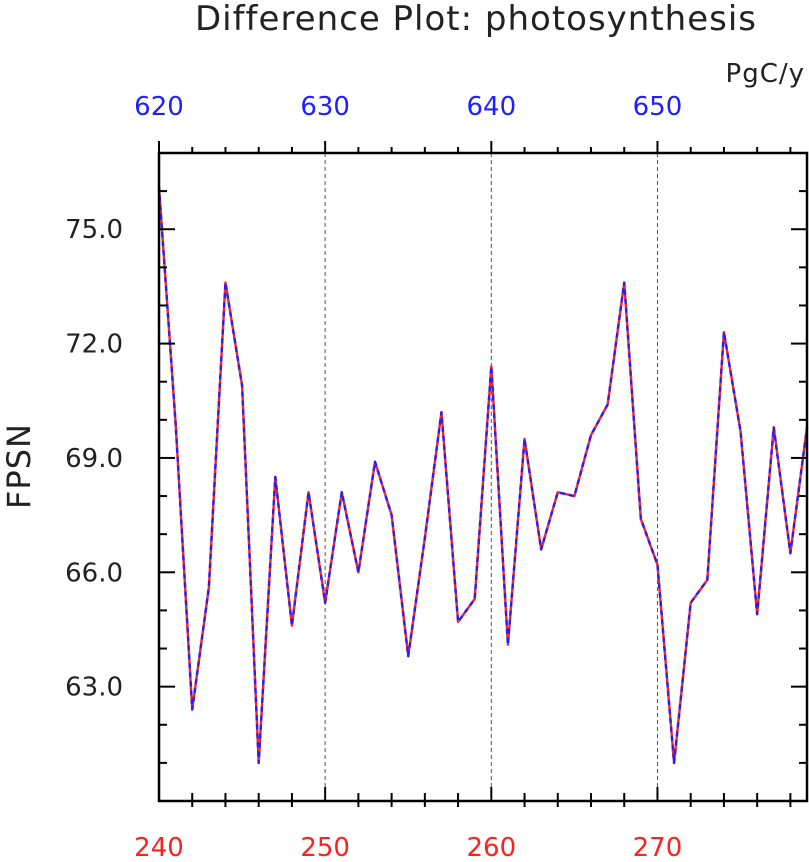 The width and height of the screenshot is (809, 862). I want to click on x-top-tick-label: 640, so click(491, 107).